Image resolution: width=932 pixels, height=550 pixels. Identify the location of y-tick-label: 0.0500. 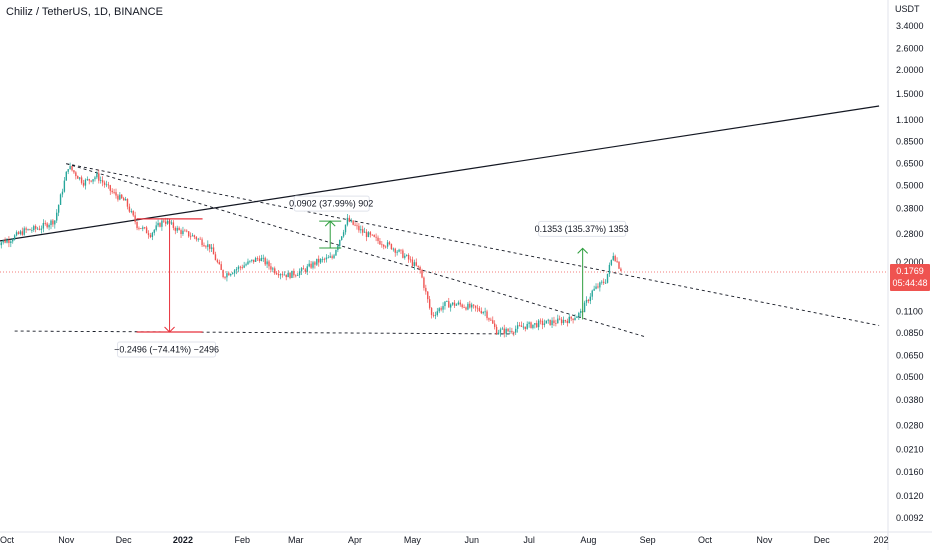
(910, 377).